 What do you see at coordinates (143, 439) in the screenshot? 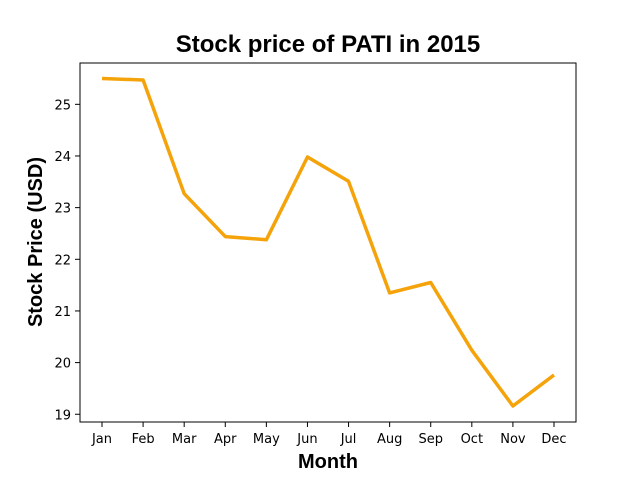
I see `x-tick-label: Feb` at bounding box center [143, 439].